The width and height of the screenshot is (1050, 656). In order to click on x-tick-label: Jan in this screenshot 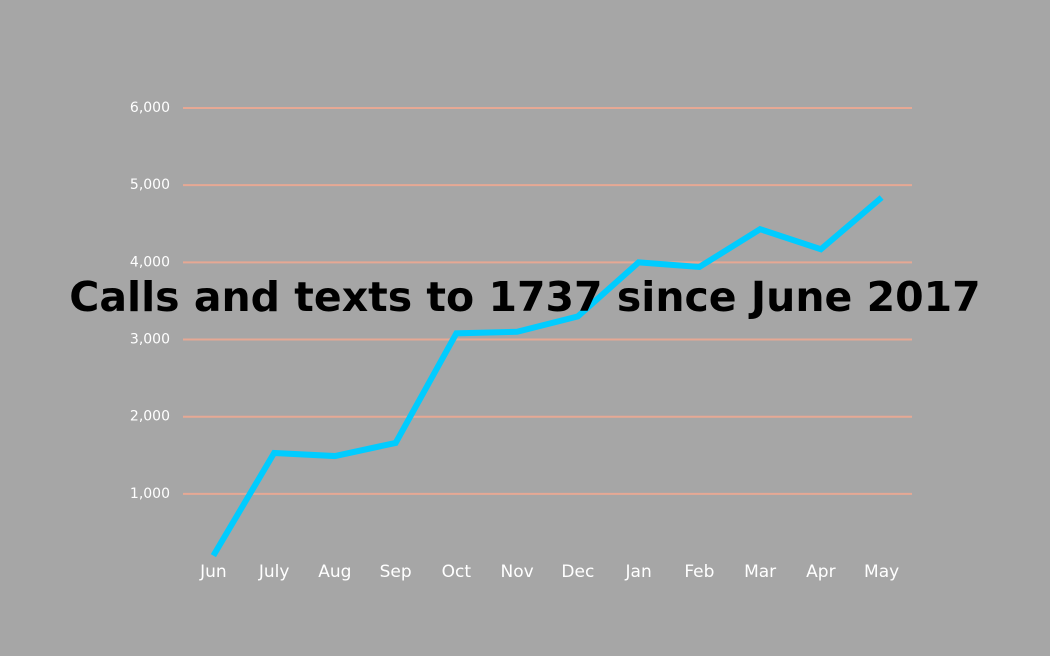, I will do `click(638, 572)`.